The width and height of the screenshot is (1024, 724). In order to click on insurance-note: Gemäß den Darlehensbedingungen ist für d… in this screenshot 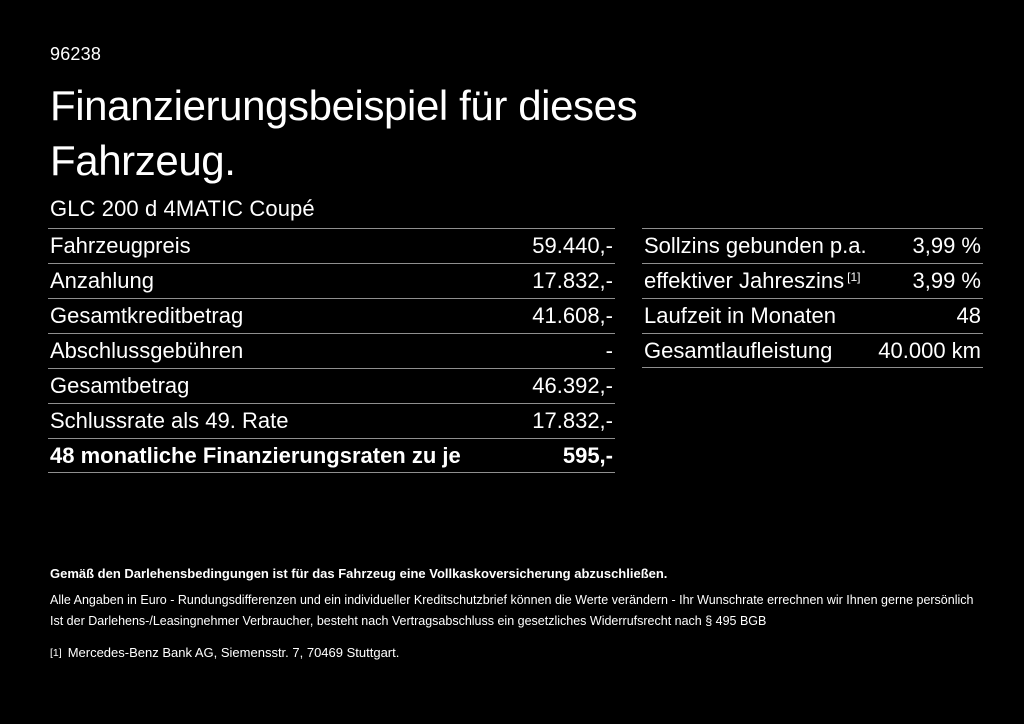, I will do `click(359, 573)`.